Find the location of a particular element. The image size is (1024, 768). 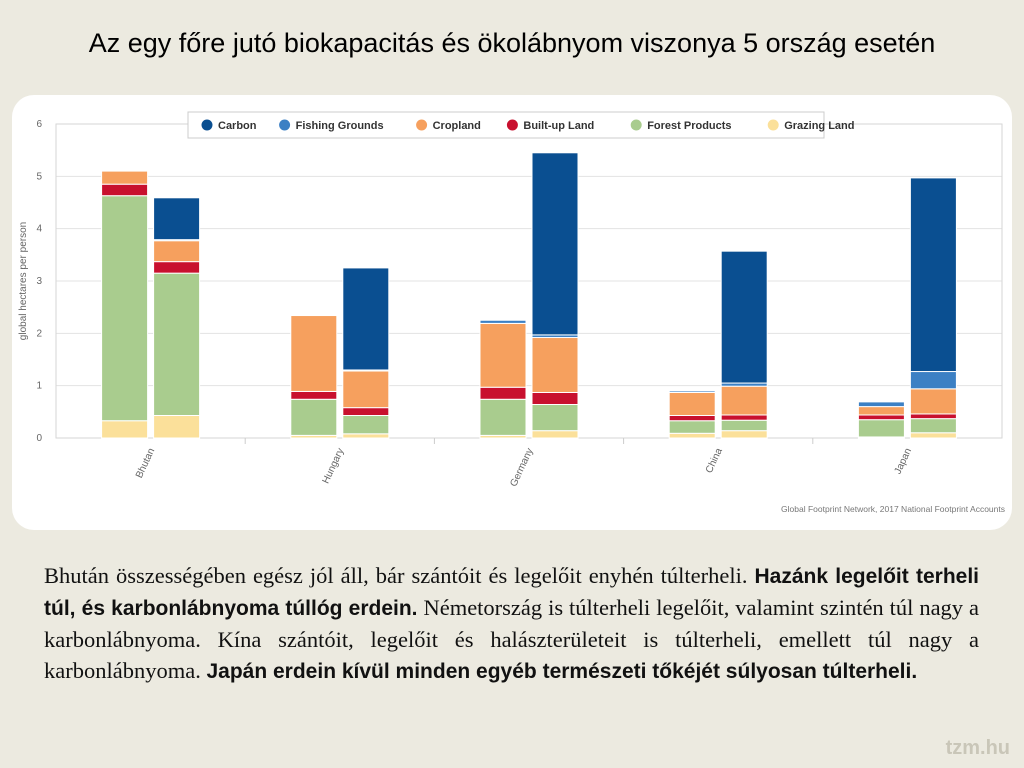

bar-segment-fishing-grounds-footprint is located at coordinates (933, 380).